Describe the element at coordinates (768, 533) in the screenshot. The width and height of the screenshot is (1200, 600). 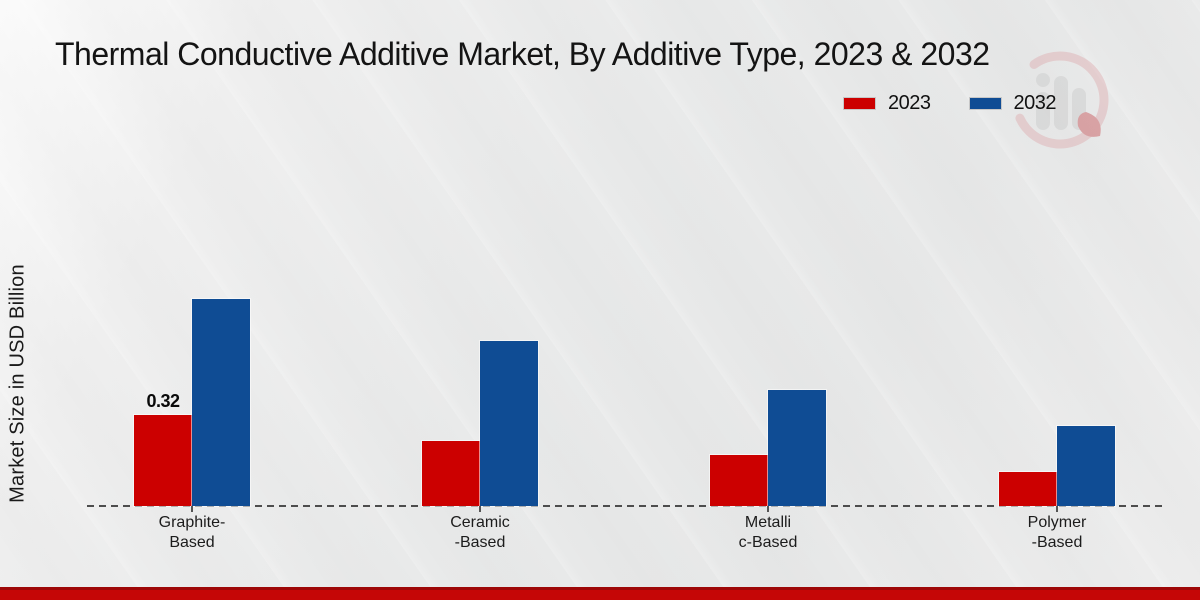
I see `category-label-metallic-based: Metalli c-Based` at that location.